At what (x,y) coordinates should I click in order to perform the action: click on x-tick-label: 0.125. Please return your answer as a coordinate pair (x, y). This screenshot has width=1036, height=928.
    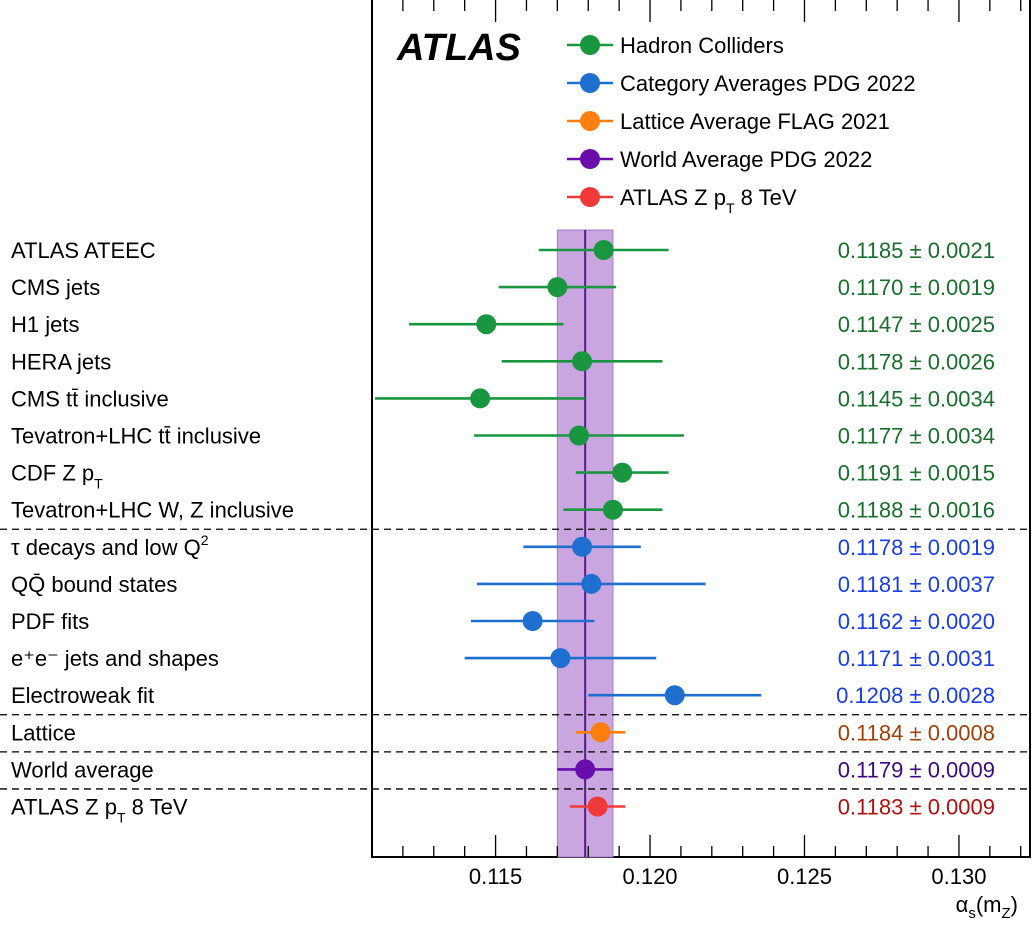
    Looking at the image, I should click on (804, 876).